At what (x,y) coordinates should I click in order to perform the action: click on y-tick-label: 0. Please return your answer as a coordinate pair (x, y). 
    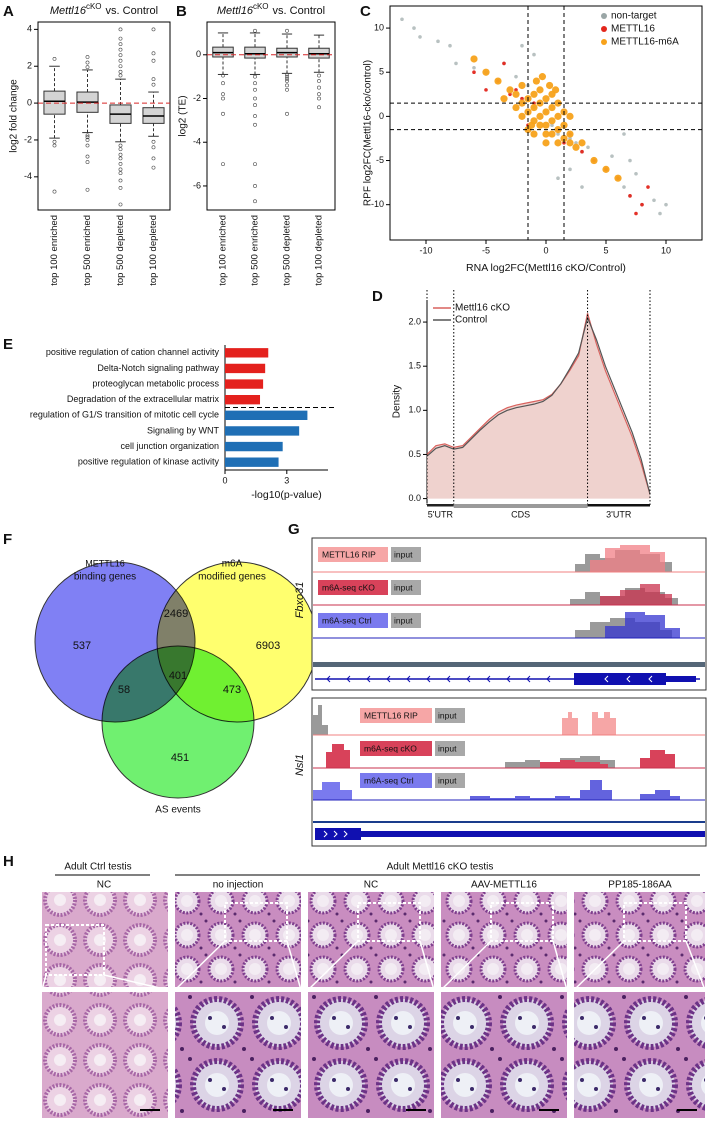
    Looking at the image, I should click on (381, 116).